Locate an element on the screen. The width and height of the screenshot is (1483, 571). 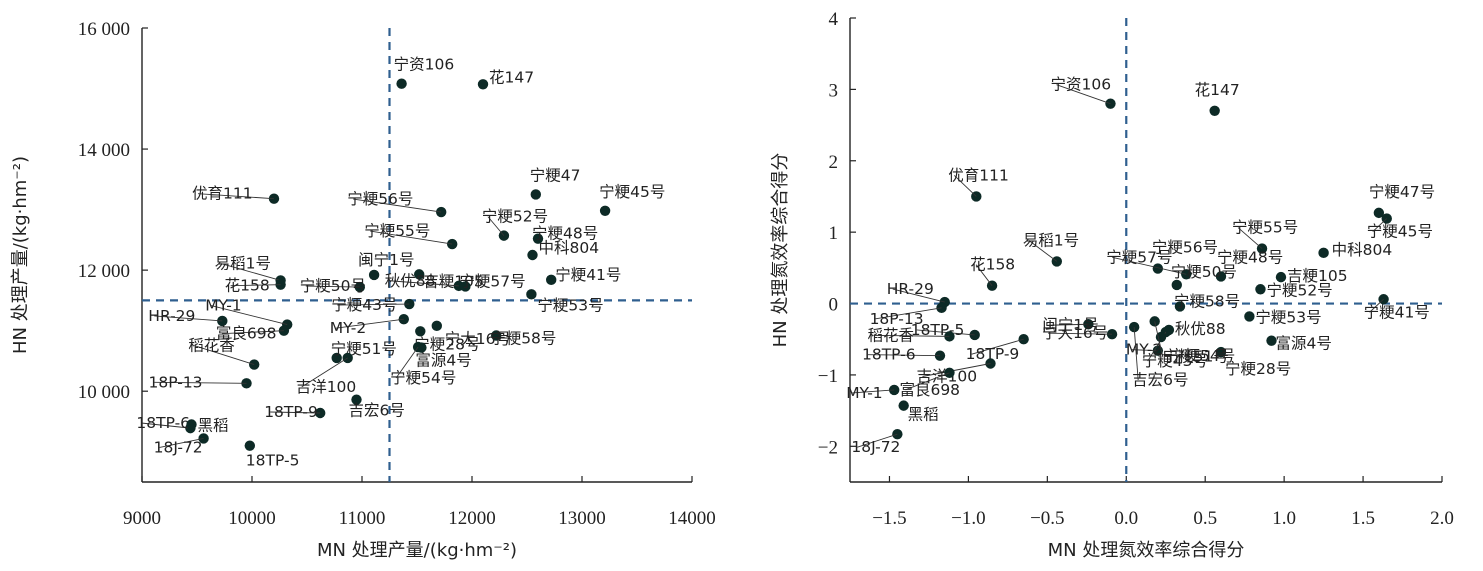
point-label: 18TP-5 is located at coordinates (273, 461).